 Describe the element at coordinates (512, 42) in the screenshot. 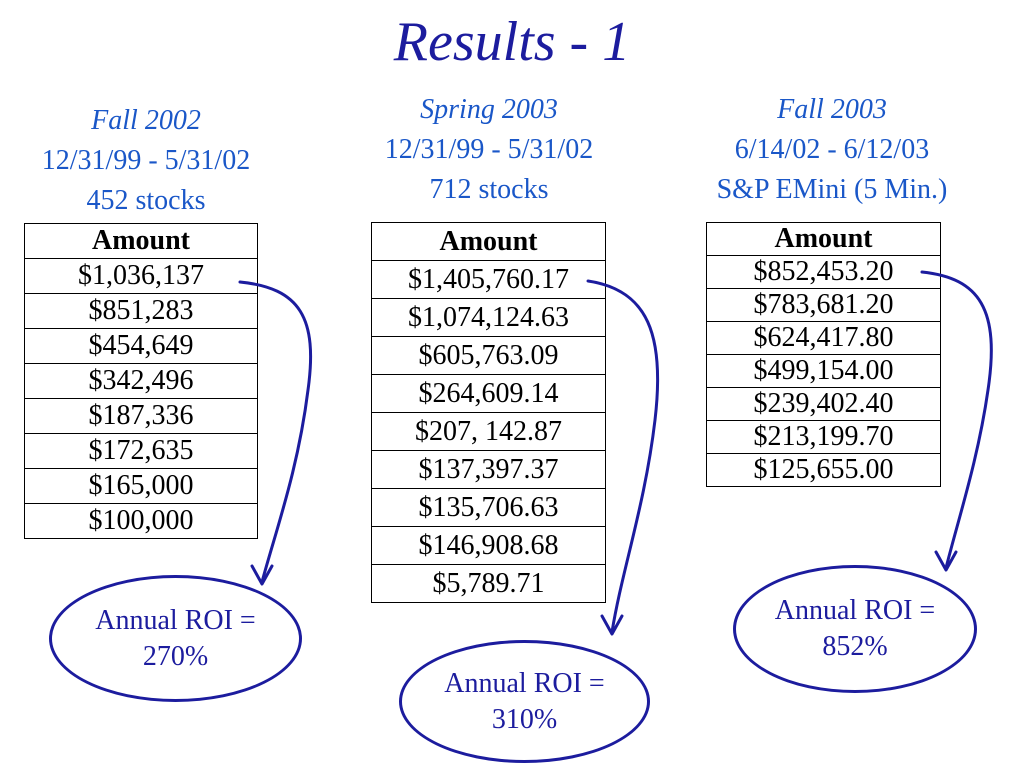

I see `slide-title: Results - 1` at that location.